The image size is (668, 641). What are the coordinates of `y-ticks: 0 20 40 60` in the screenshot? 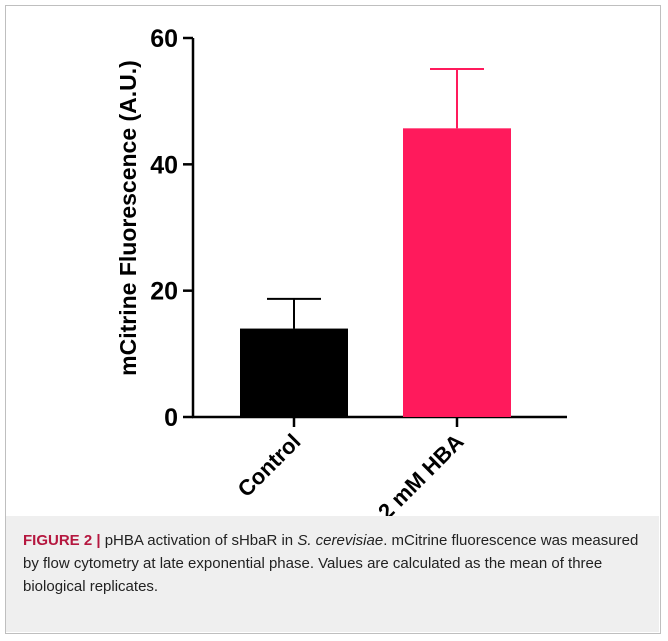 It's located at (171, 228).